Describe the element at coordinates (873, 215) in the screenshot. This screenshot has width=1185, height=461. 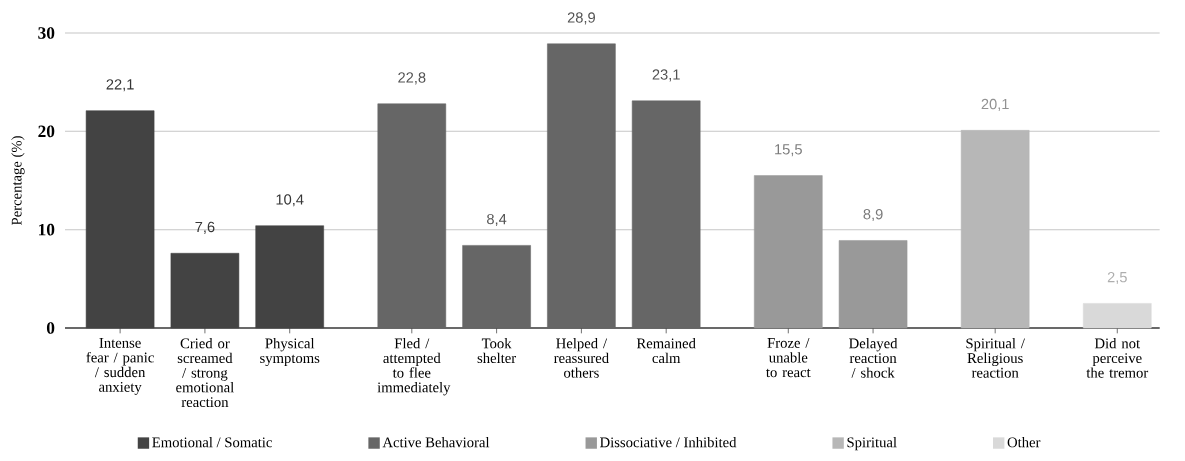
I see `data-label: 8,9` at that location.